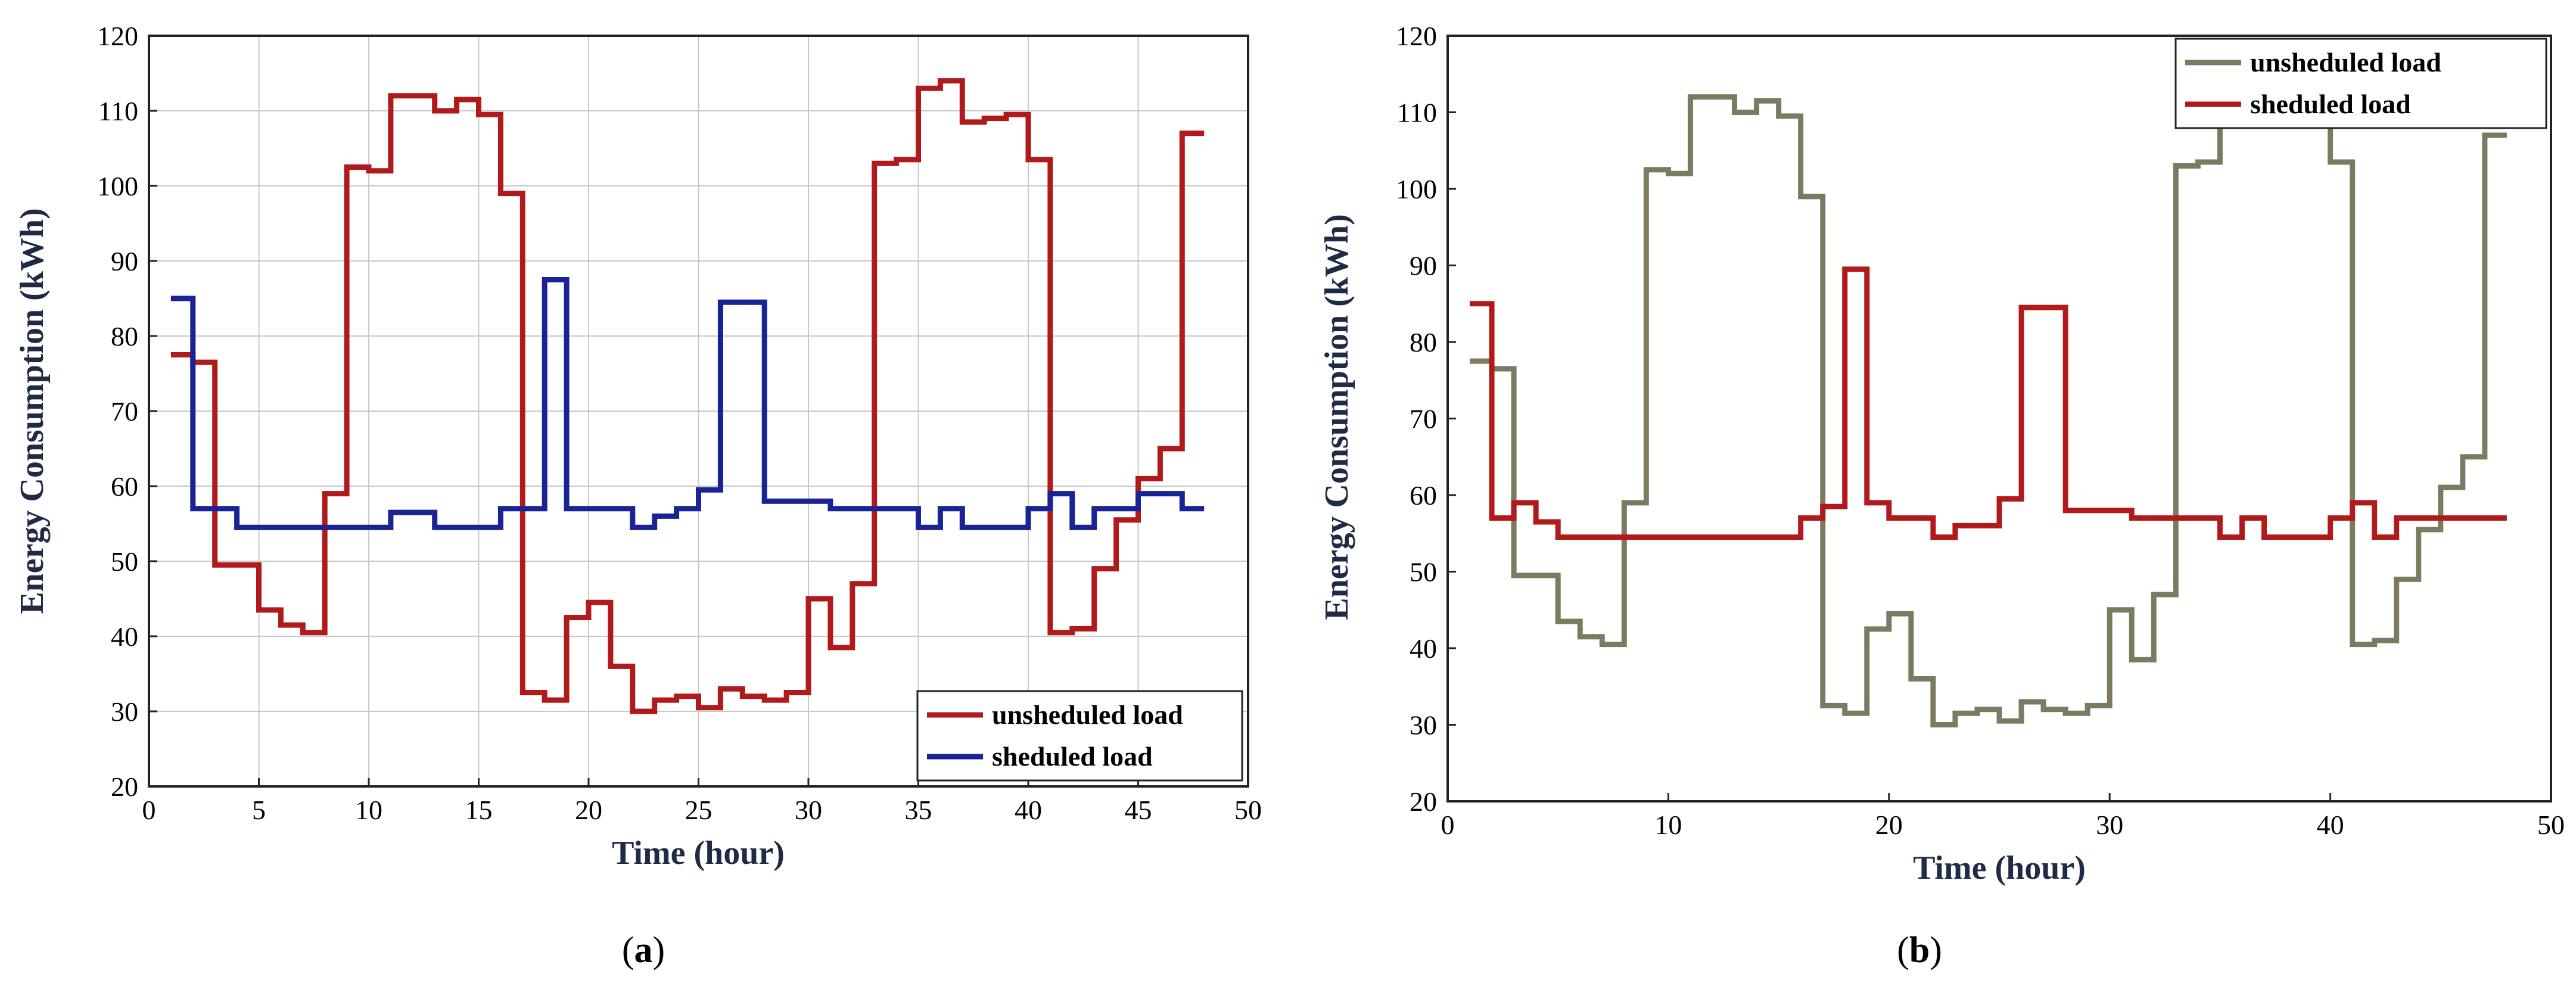  What do you see at coordinates (1919, 951) in the screenshot?
I see `panel-label: (b)` at bounding box center [1919, 951].